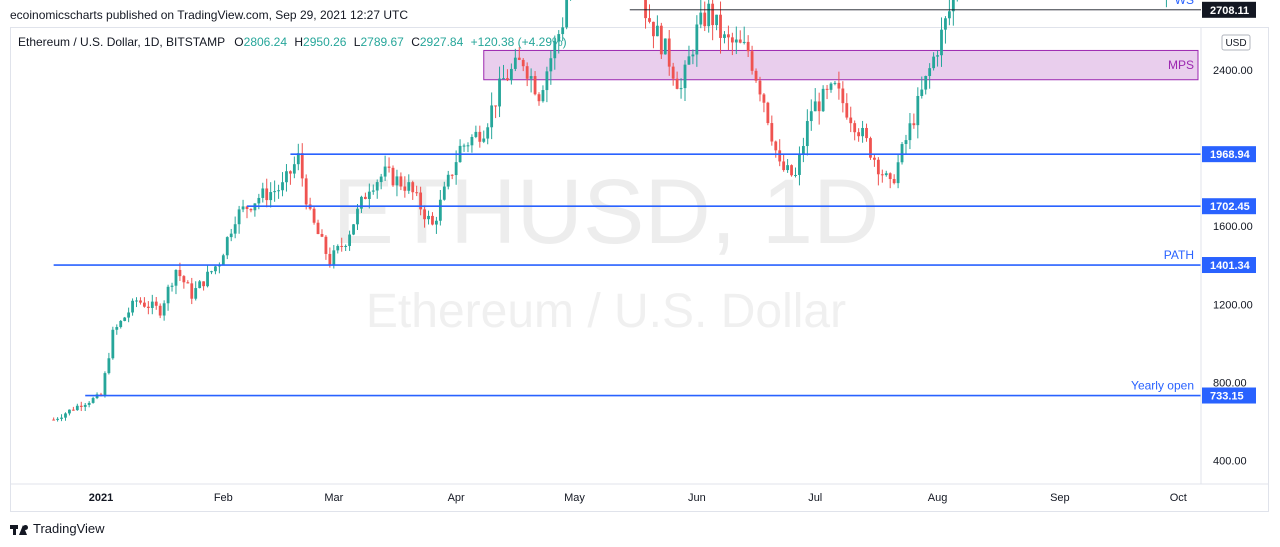 The width and height of the screenshot is (1280, 547). I want to click on level-label: Yearly open, so click(1162, 386).